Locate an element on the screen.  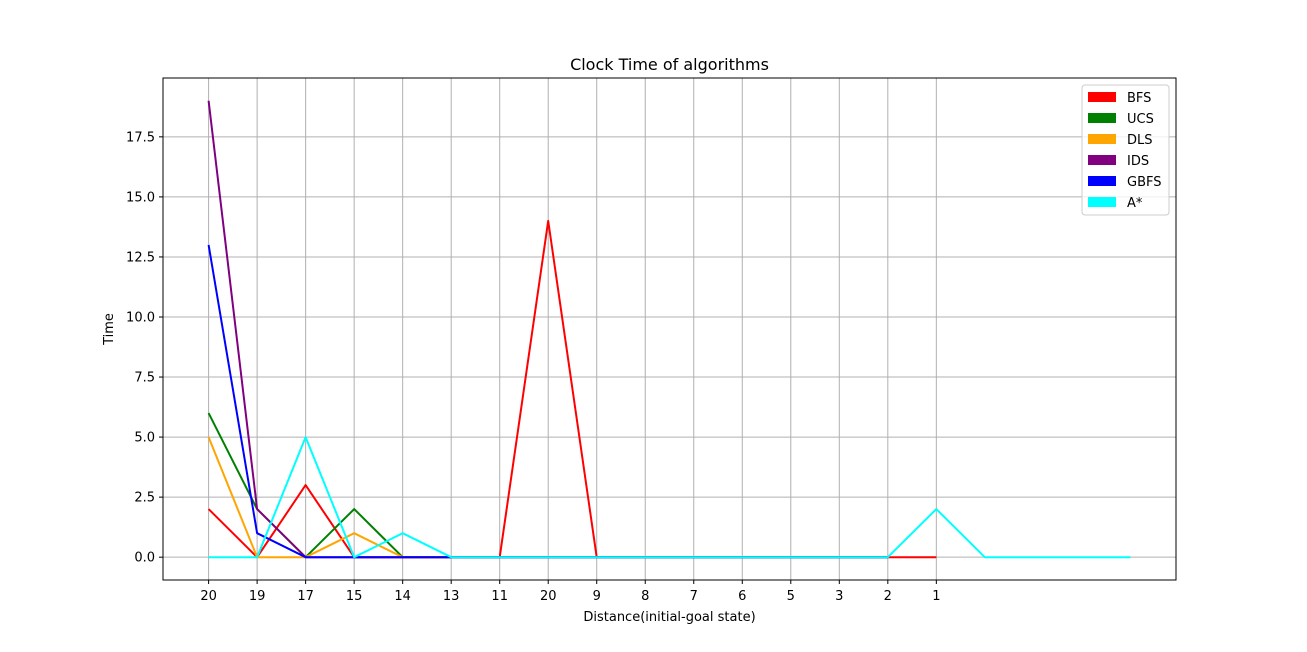
y-axis-title: Time is located at coordinates (109, 329).